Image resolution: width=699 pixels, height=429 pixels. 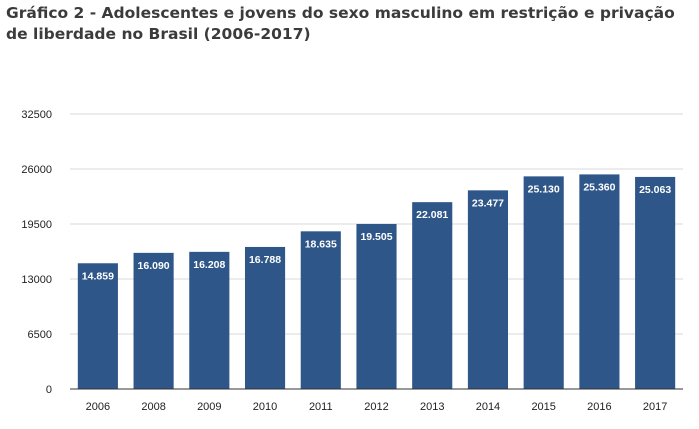 I want to click on x-tick-label: 2017, so click(x=655, y=407).